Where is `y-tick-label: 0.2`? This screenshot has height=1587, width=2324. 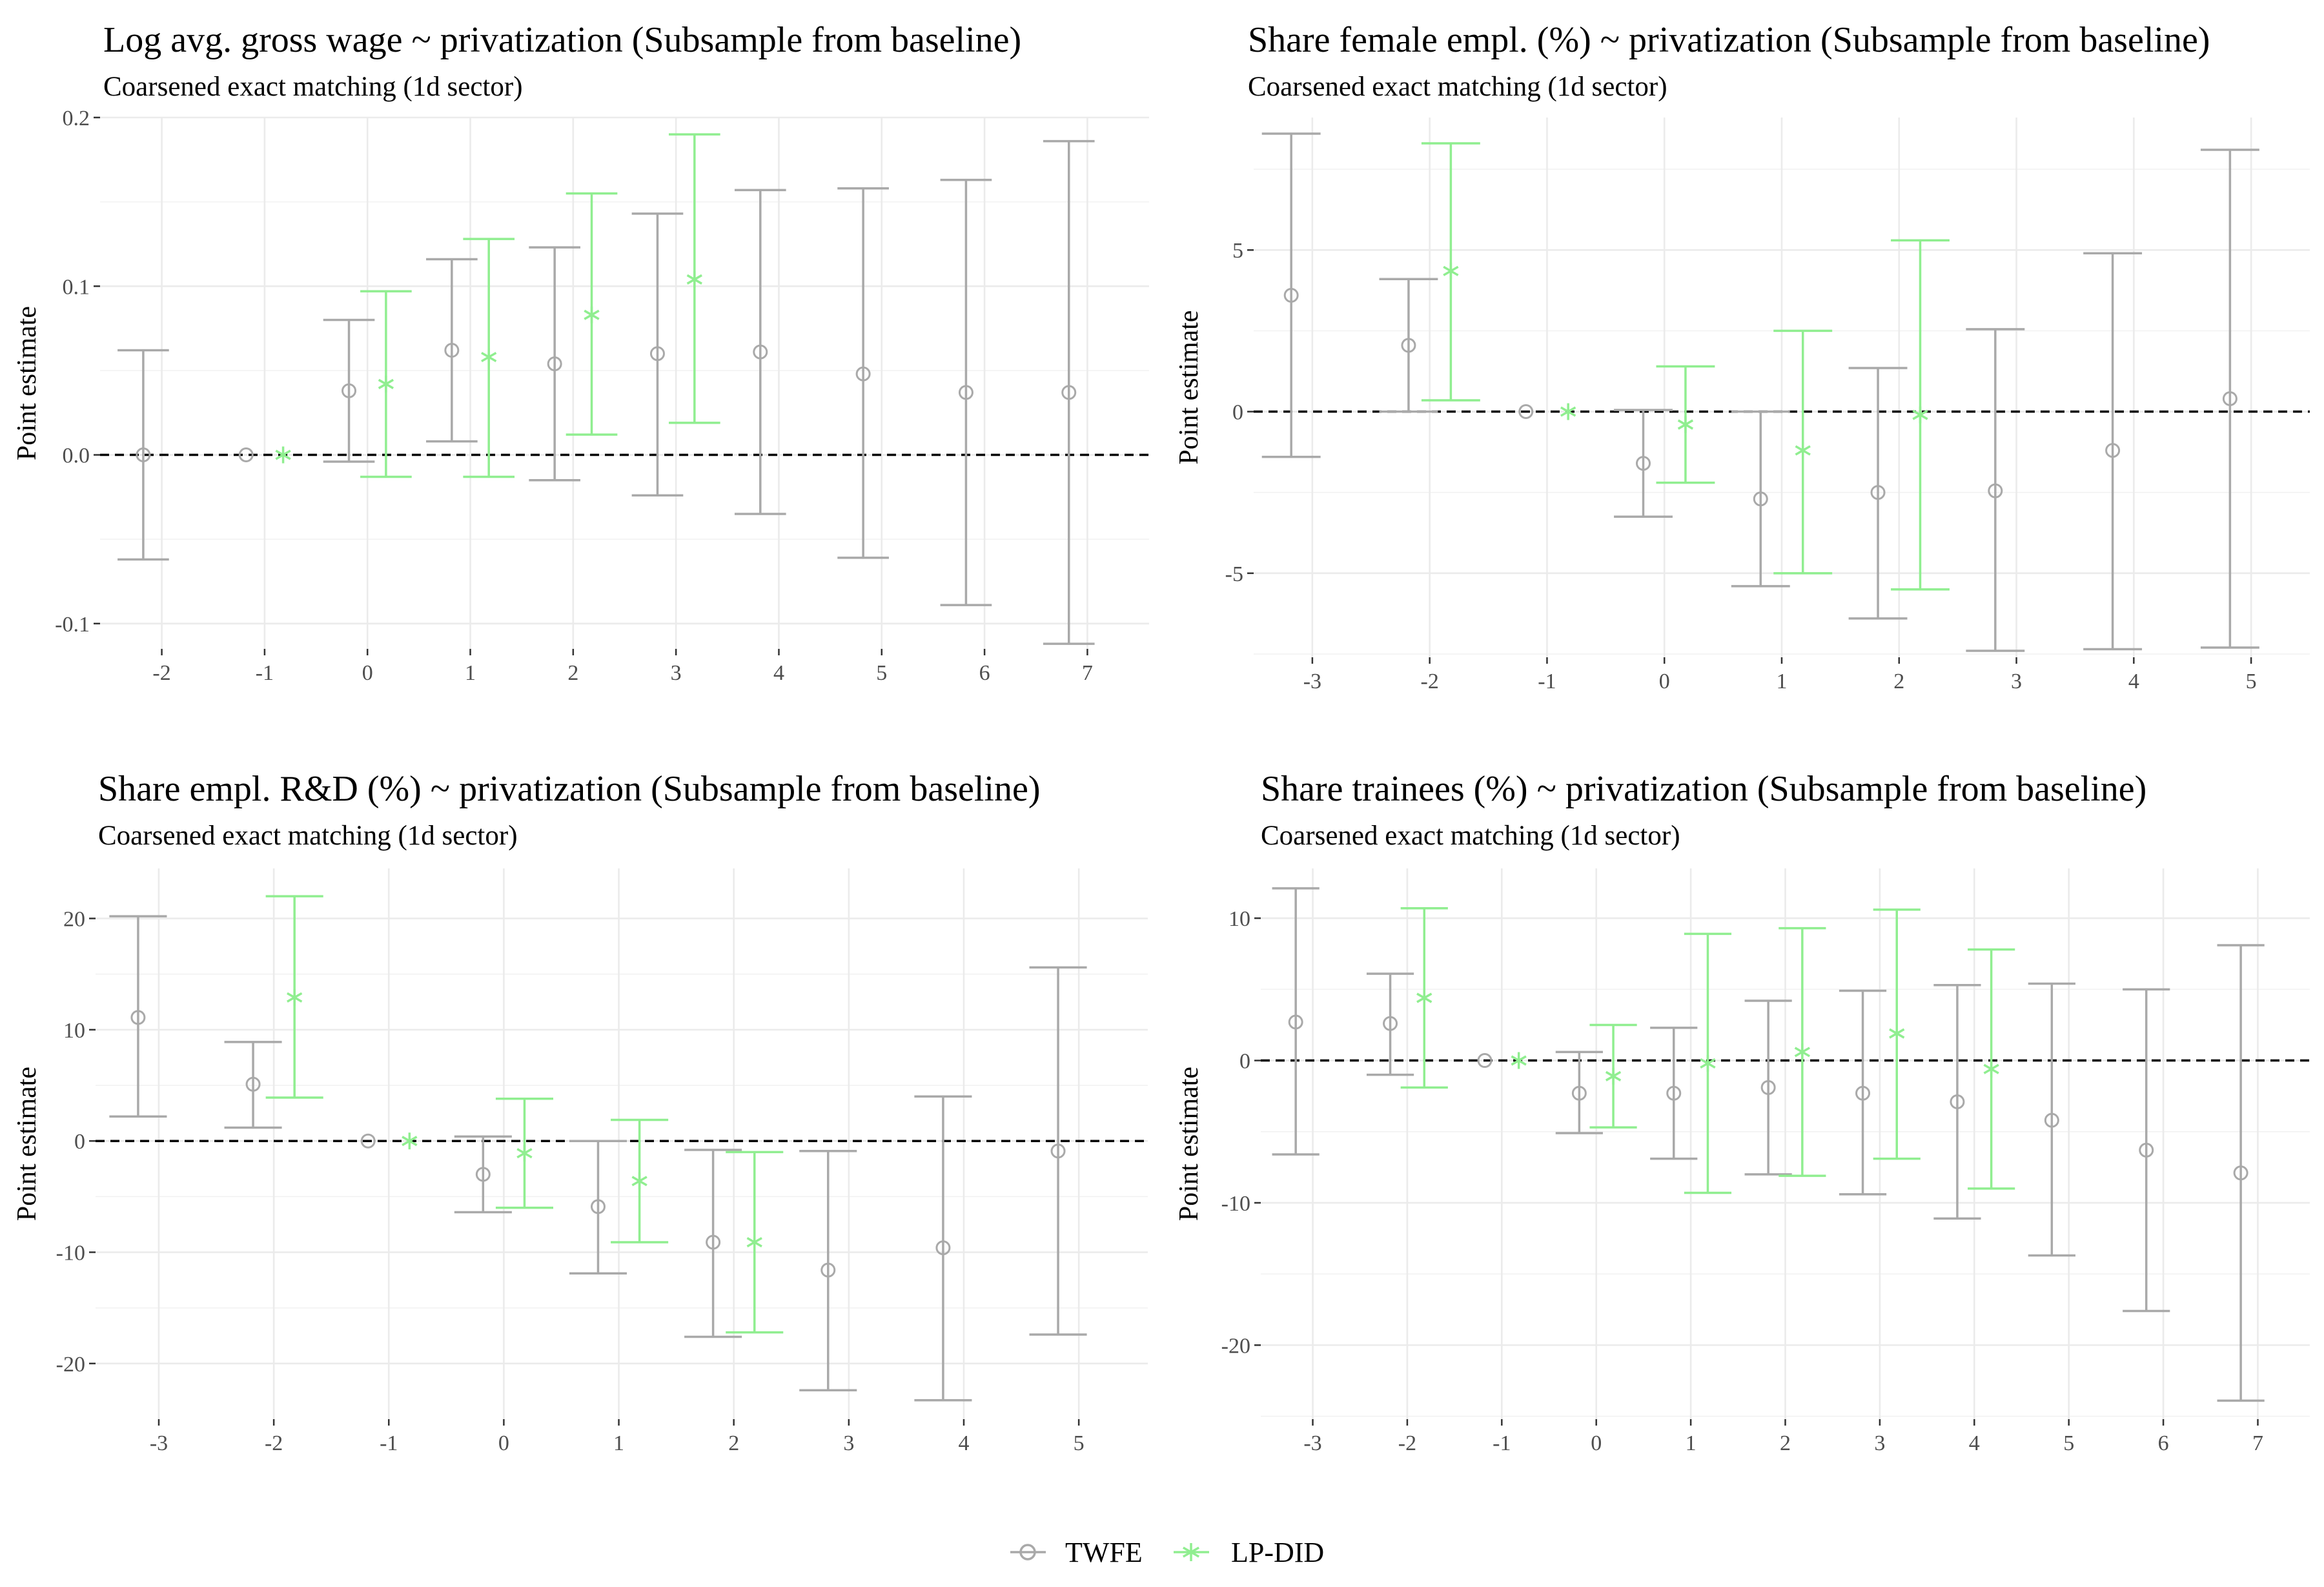
y-tick-label: 0.2 is located at coordinates (76, 119).